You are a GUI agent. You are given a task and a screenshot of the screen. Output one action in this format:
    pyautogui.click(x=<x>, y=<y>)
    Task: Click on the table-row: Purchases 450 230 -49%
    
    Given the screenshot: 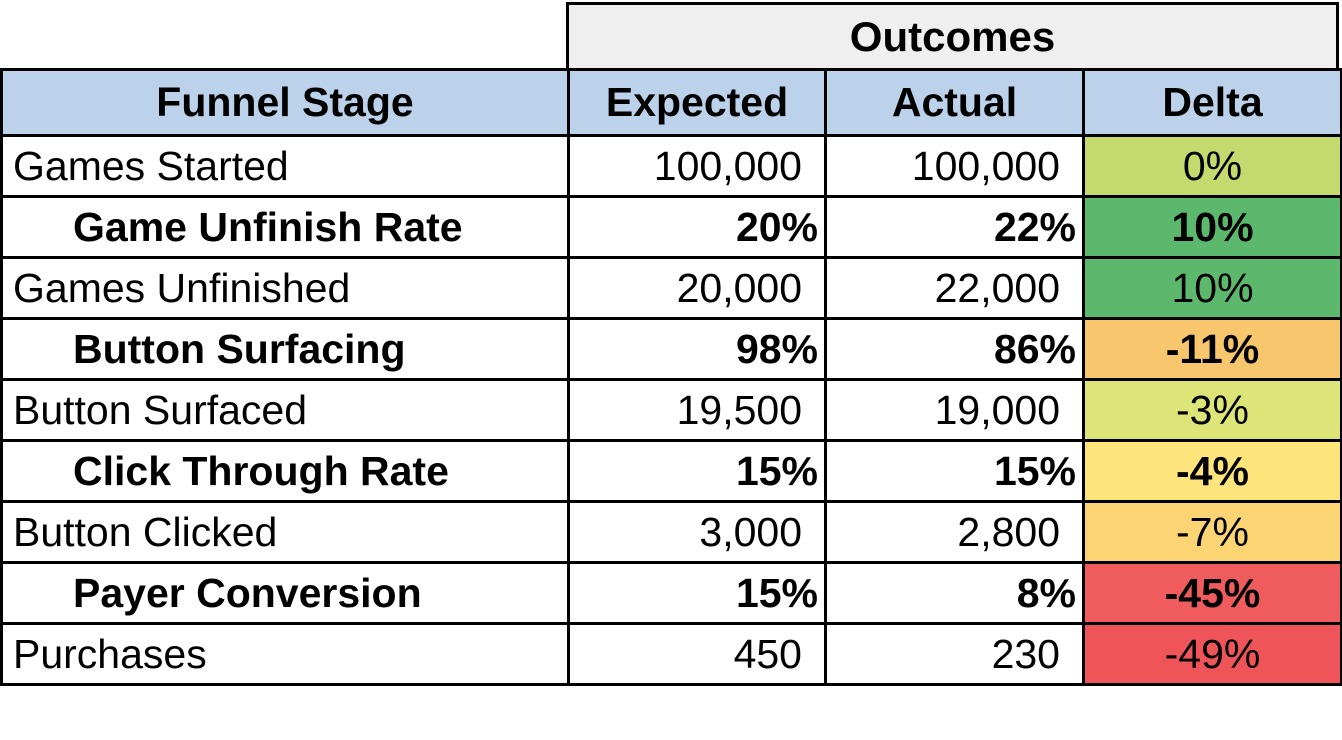 What is the action you would take?
    pyautogui.click(x=671, y=654)
    